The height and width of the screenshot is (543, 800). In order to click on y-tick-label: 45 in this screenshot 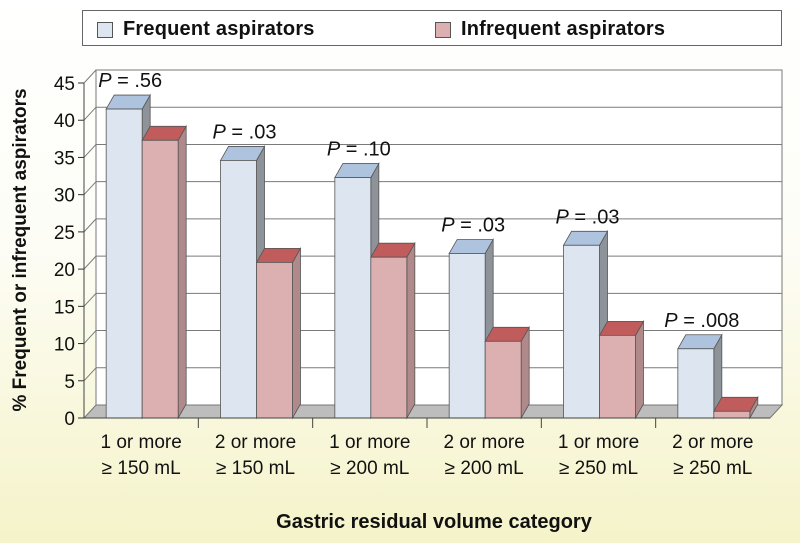, I will do `click(64, 84)`.